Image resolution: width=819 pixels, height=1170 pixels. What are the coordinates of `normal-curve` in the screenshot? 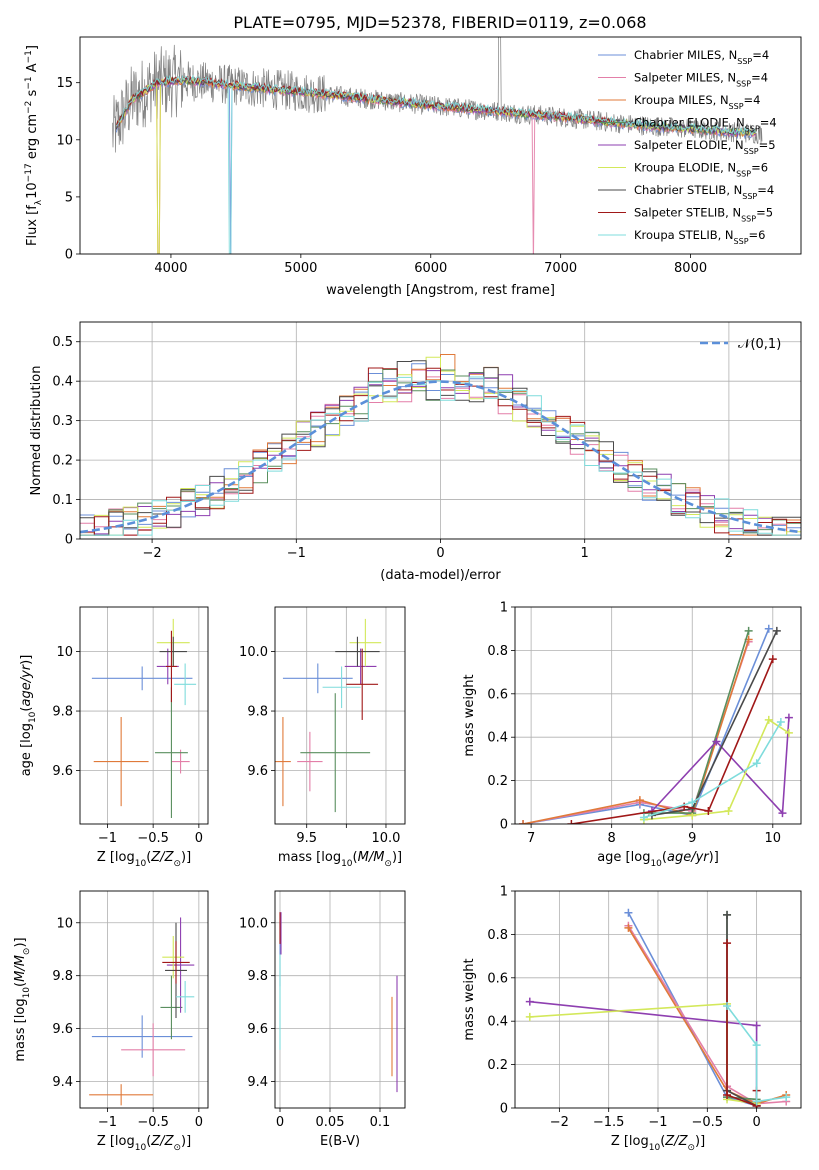 It's located at (440, 457).